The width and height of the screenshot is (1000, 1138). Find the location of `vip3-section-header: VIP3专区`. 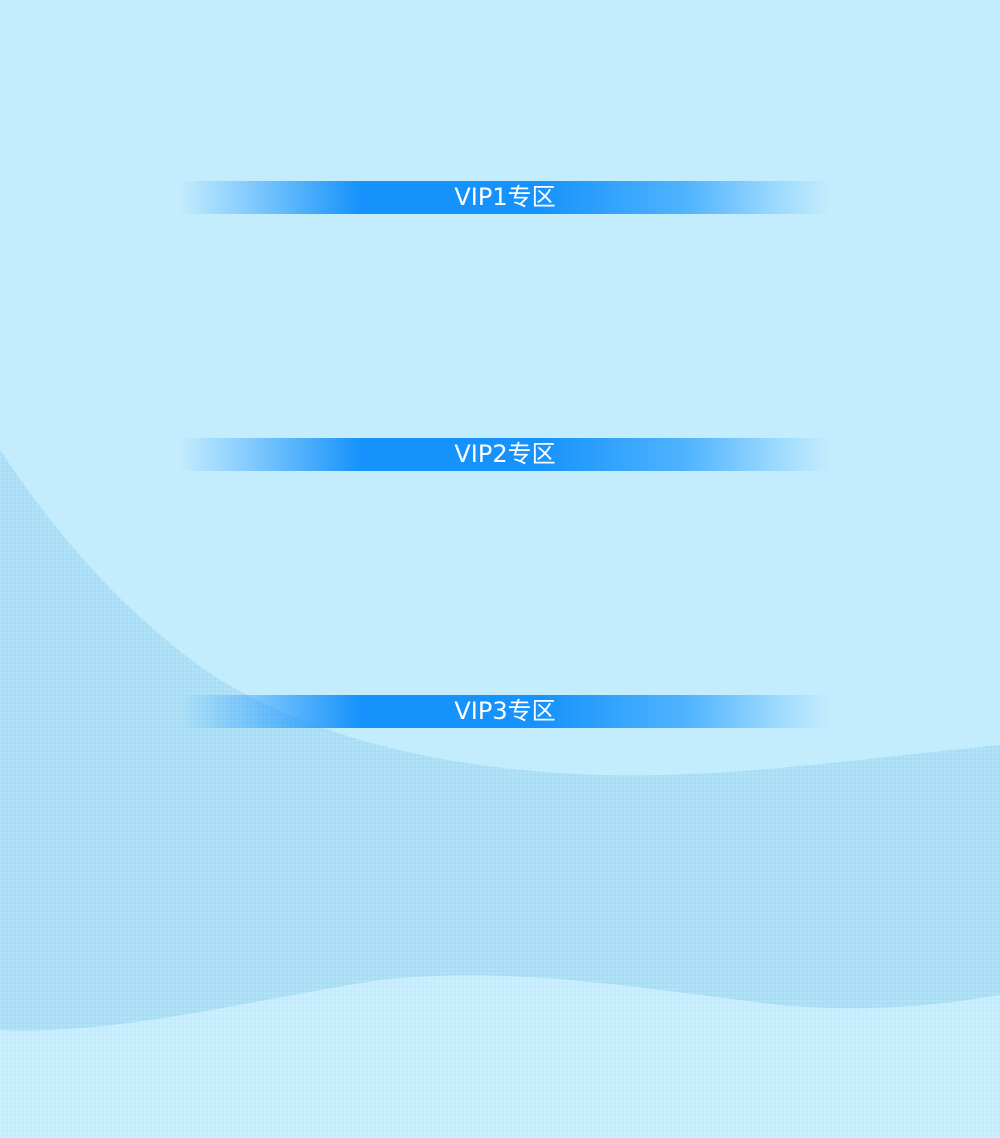

vip3-section-header: VIP3专区 is located at coordinates (505, 711).